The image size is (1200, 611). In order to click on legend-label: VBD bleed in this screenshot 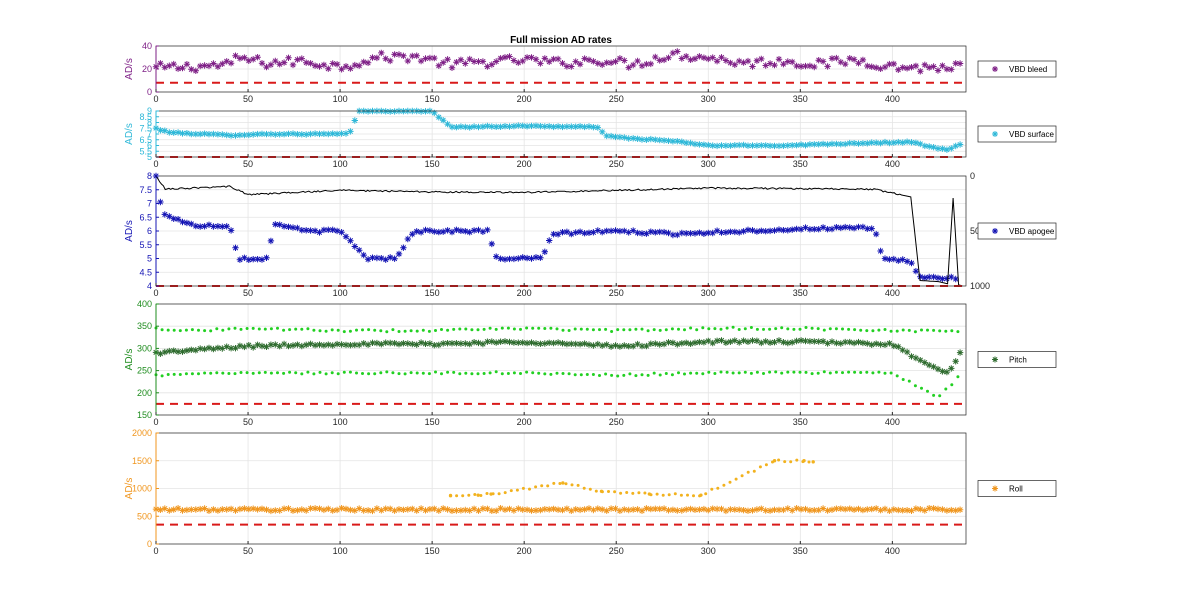, I will do `click(1028, 69)`.